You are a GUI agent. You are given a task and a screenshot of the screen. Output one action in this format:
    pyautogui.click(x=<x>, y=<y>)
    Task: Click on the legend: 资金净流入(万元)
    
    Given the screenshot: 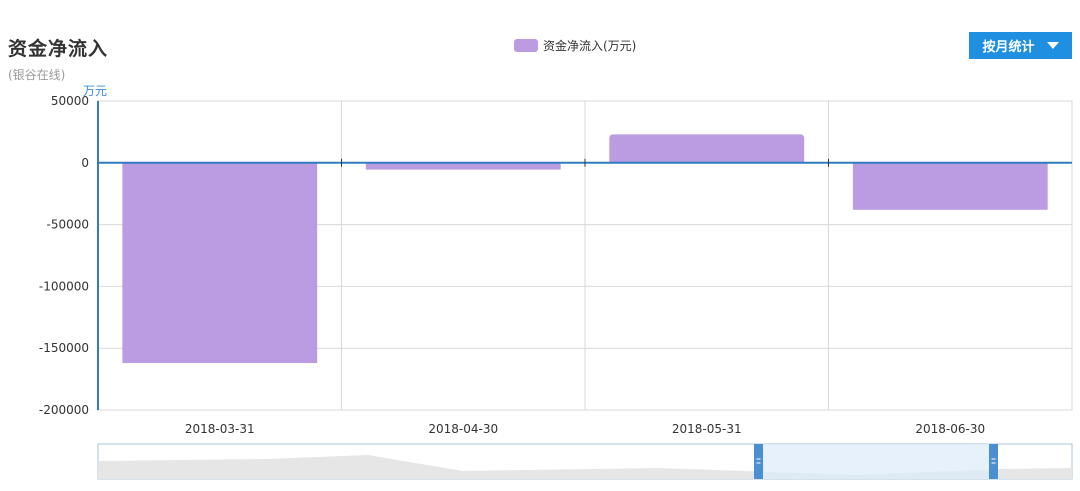 What is the action you would take?
    pyautogui.click(x=575, y=45)
    